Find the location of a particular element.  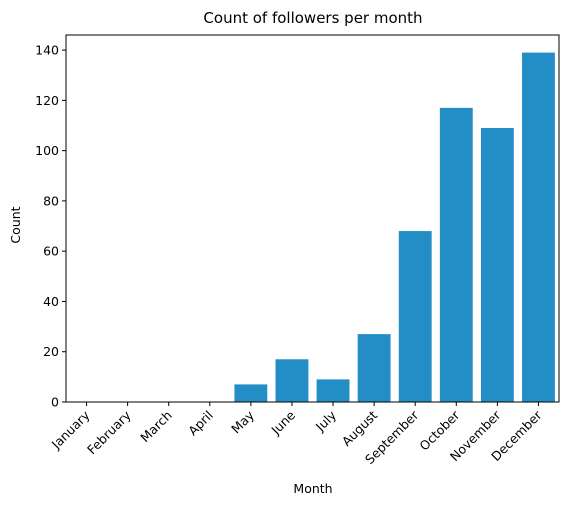

y-axis-label: Count is located at coordinates (15, 224).